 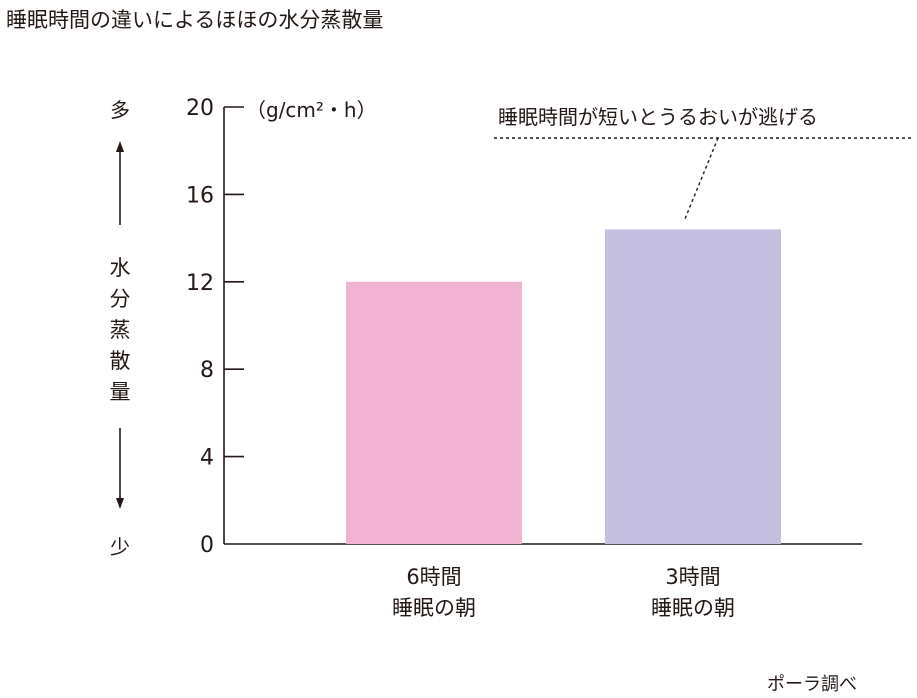 I want to click on unit-label: （g/cm²・h）, so click(x=311, y=110).